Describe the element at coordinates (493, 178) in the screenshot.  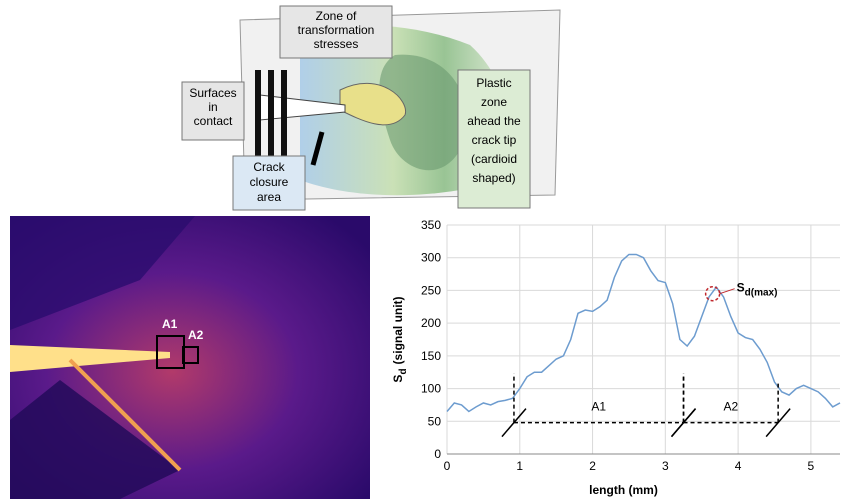
I see `diagram-label: shaped)` at that location.